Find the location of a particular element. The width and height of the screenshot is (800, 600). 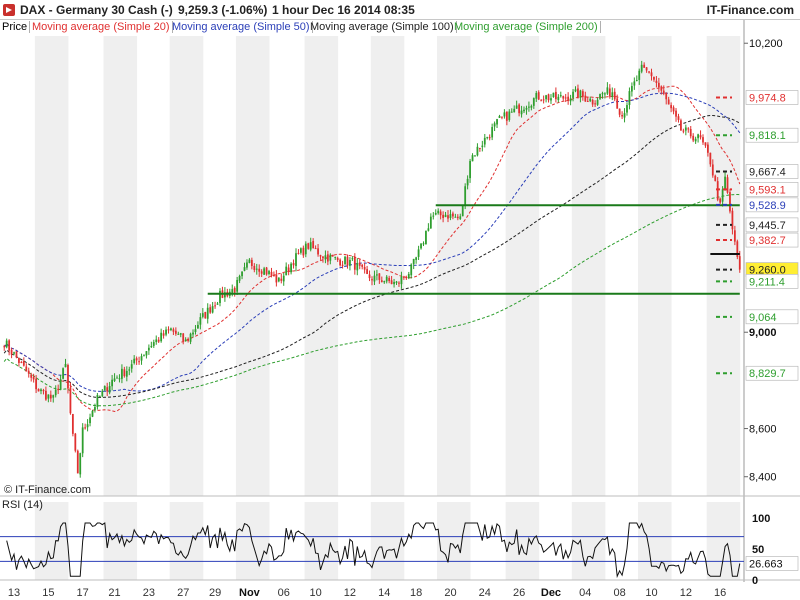

legend-item-sma50: Moving average (Simple 50) is located at coordinates (241, 27).